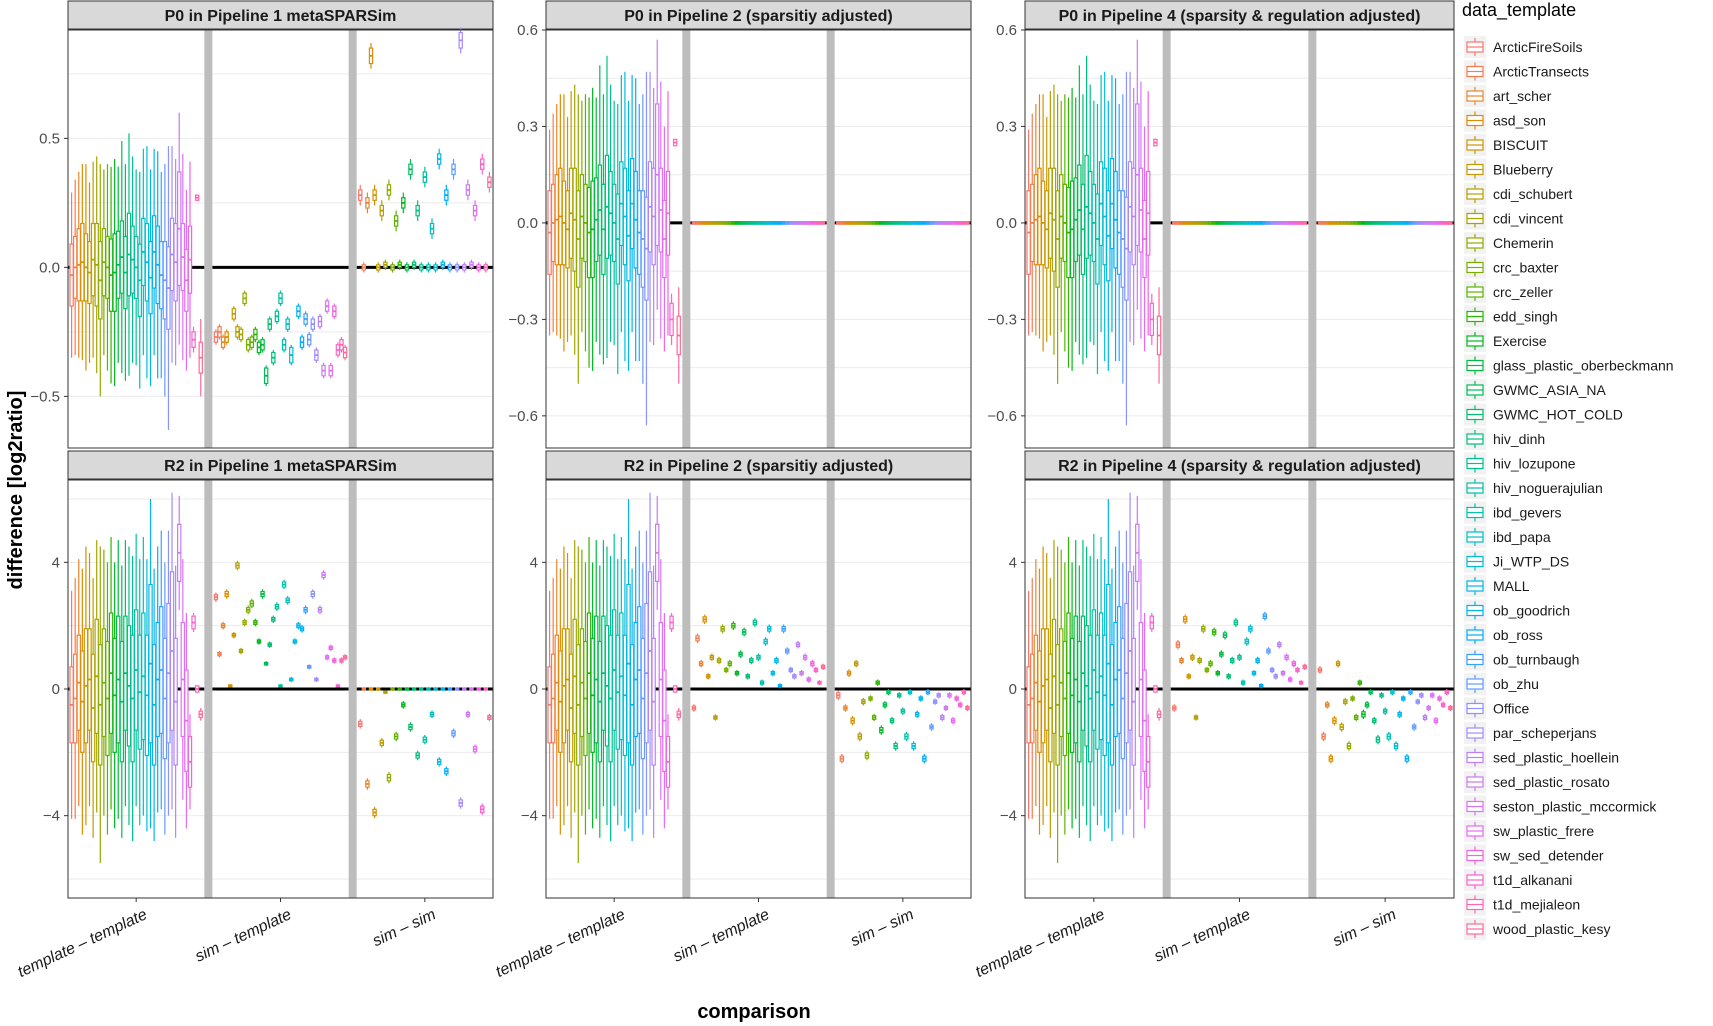  What do you see at coordinates (1519, 10) in the screenshot?
I see `legend-title: data_template` at bounding box center [1519, 10].